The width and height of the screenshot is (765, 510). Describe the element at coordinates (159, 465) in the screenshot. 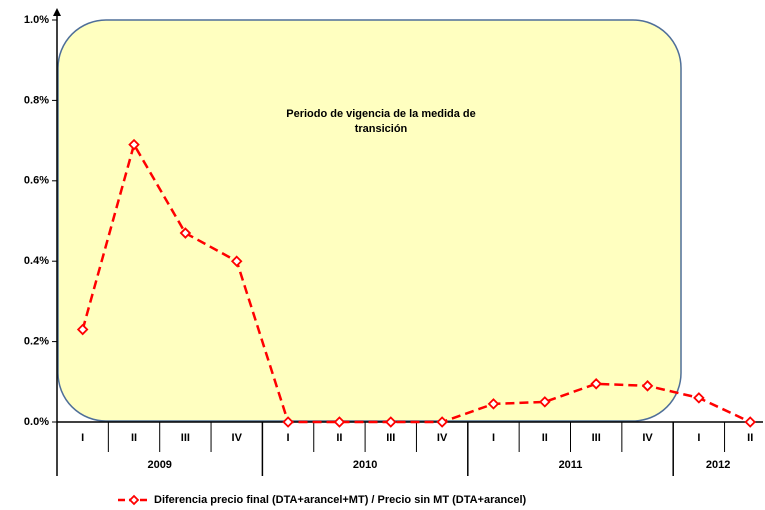

I see `year-label: 2009` at that location.